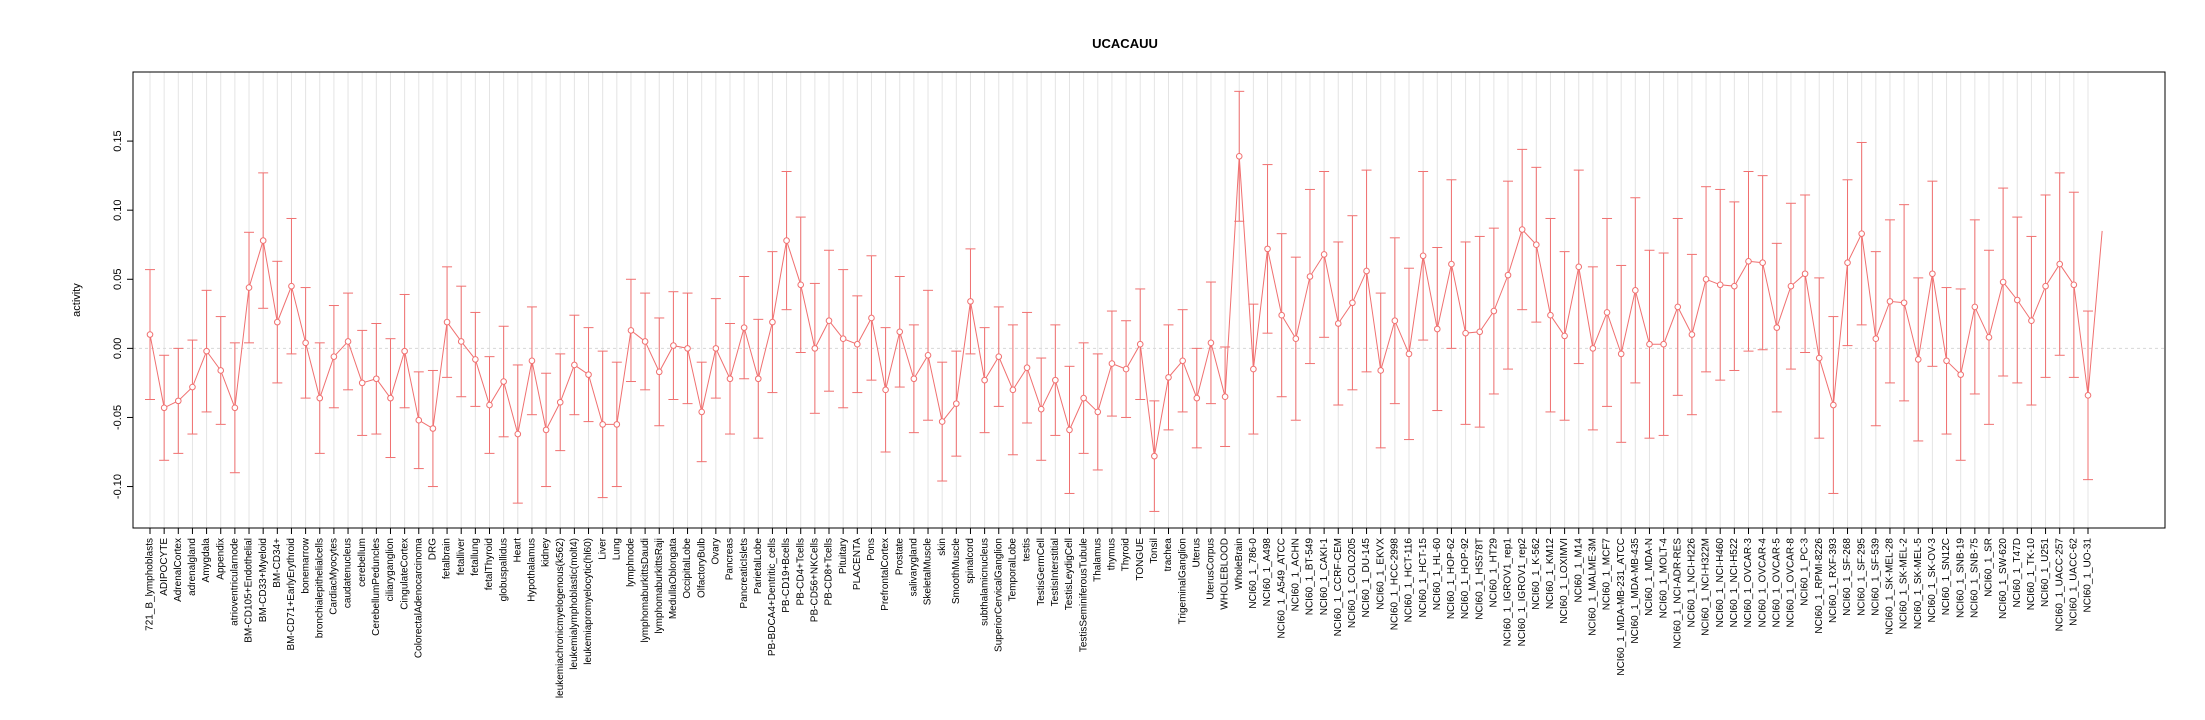  I want to click on x-tick-label: Amygdala, so click(206, 560).